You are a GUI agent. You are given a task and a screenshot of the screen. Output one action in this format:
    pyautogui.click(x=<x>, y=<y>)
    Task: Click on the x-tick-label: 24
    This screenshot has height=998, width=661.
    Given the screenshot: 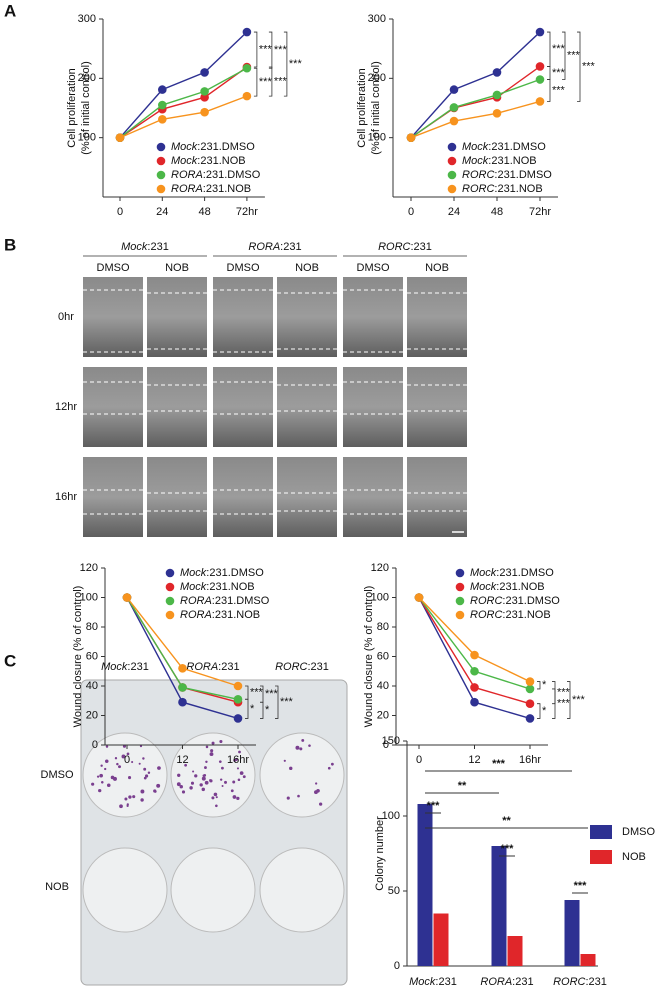 What is the action you would take?
    pyautogui.click(x=454, y=212)
    